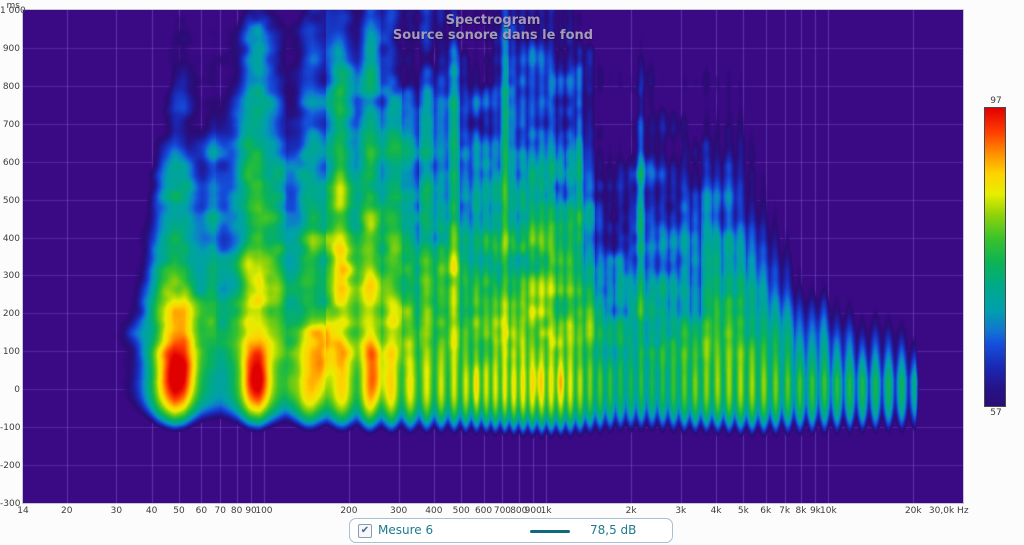 This screenshot has height=545, width=1024. I want to click on x-tick-label: 2k, so click(631, 511).